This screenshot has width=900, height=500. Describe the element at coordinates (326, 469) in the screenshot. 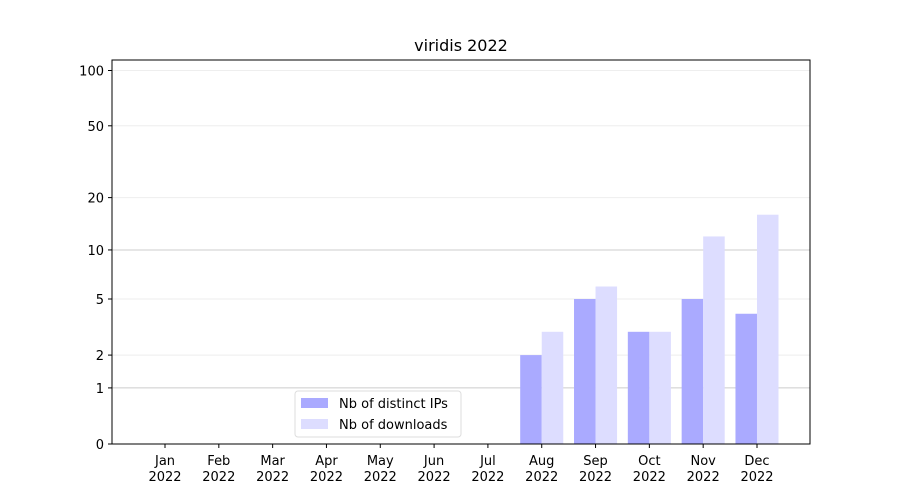

I see `x-tick-label: Apr 2022` at that location.